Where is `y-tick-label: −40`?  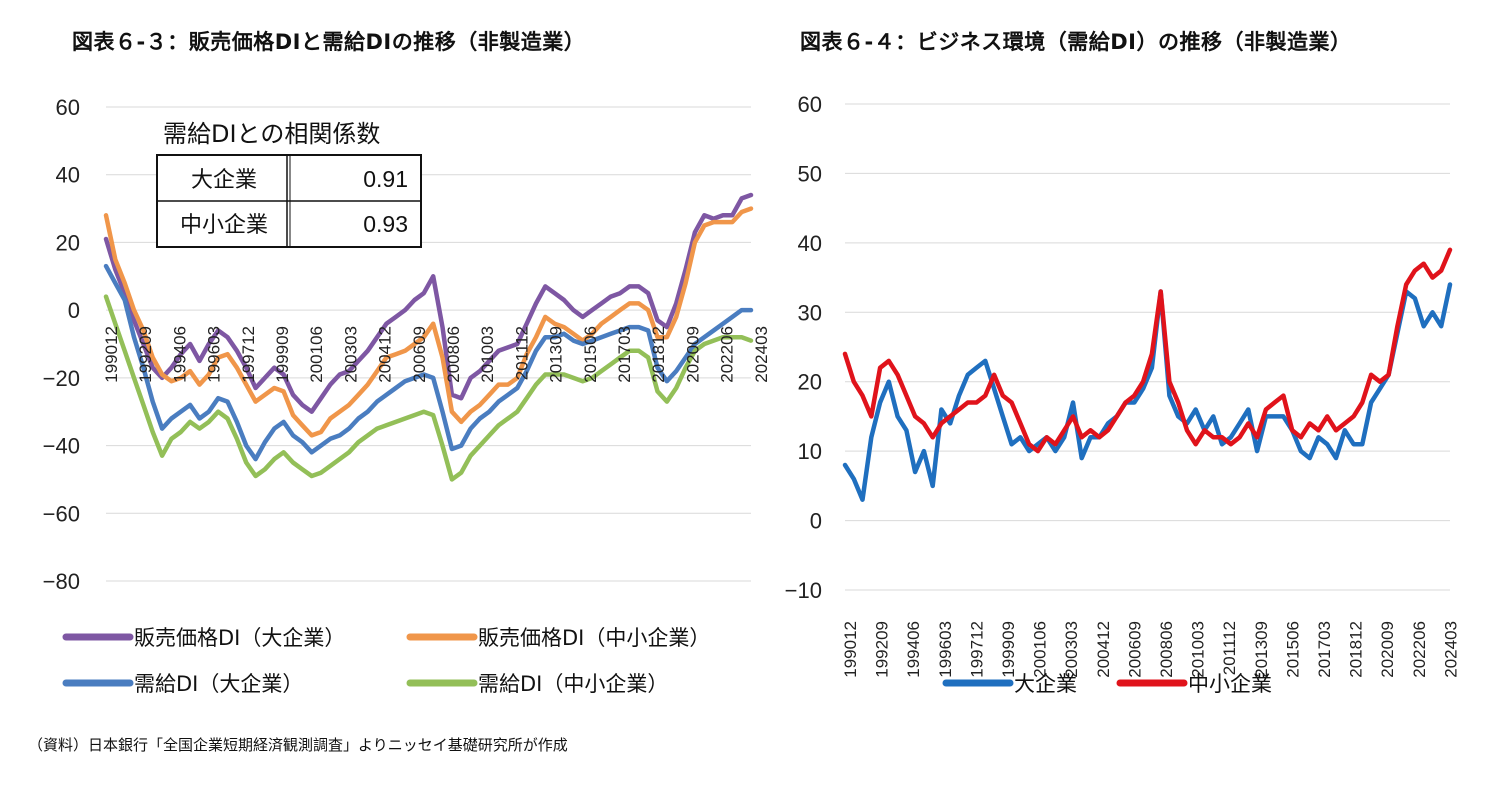
y-tick-label: −40 is located at coordinates (61, 446).